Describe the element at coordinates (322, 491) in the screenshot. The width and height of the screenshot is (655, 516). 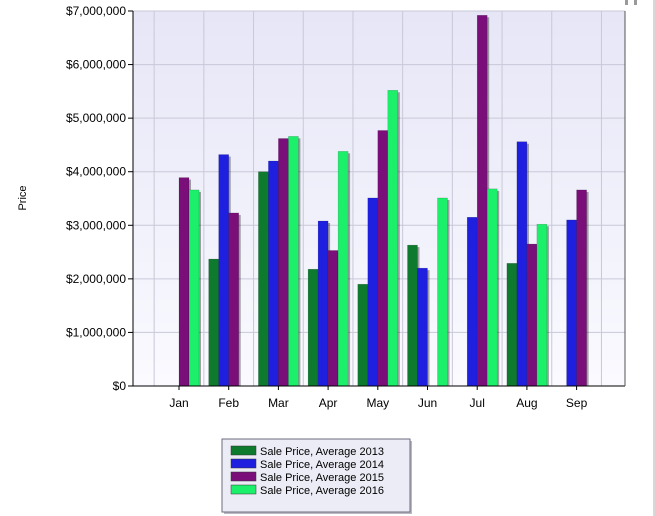
I see `legend-label: Sale Price, Average 2016` at that location.